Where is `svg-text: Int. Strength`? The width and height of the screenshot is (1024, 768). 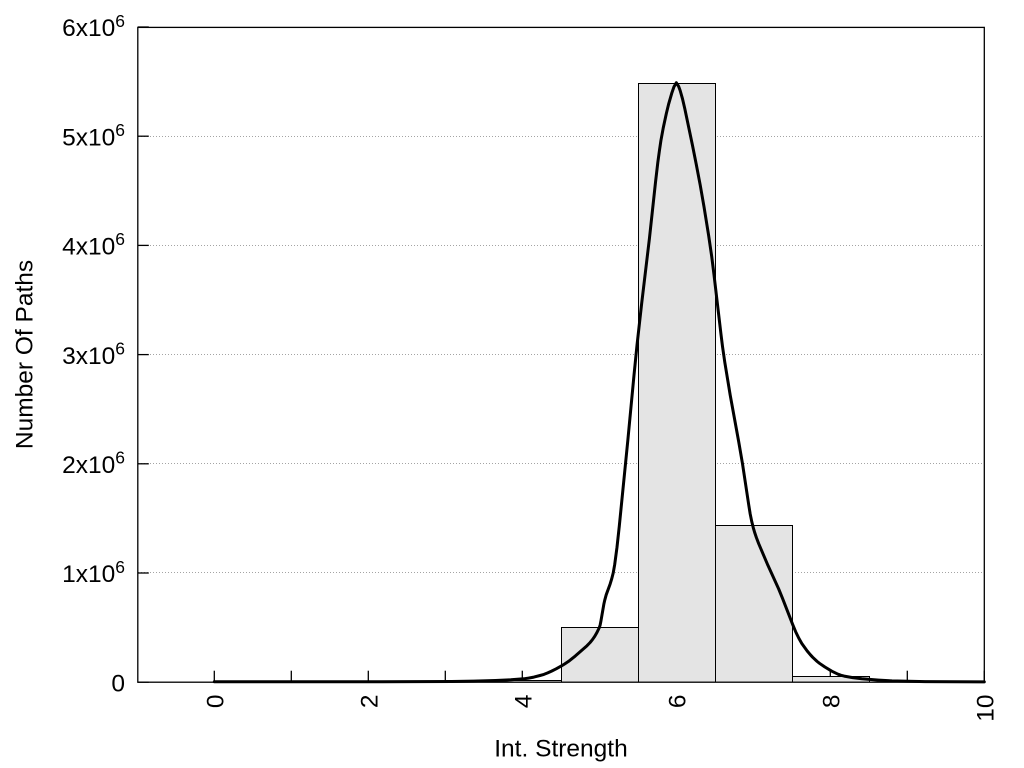 svg-text: Int. Strength is located at coordinates (560, 749).